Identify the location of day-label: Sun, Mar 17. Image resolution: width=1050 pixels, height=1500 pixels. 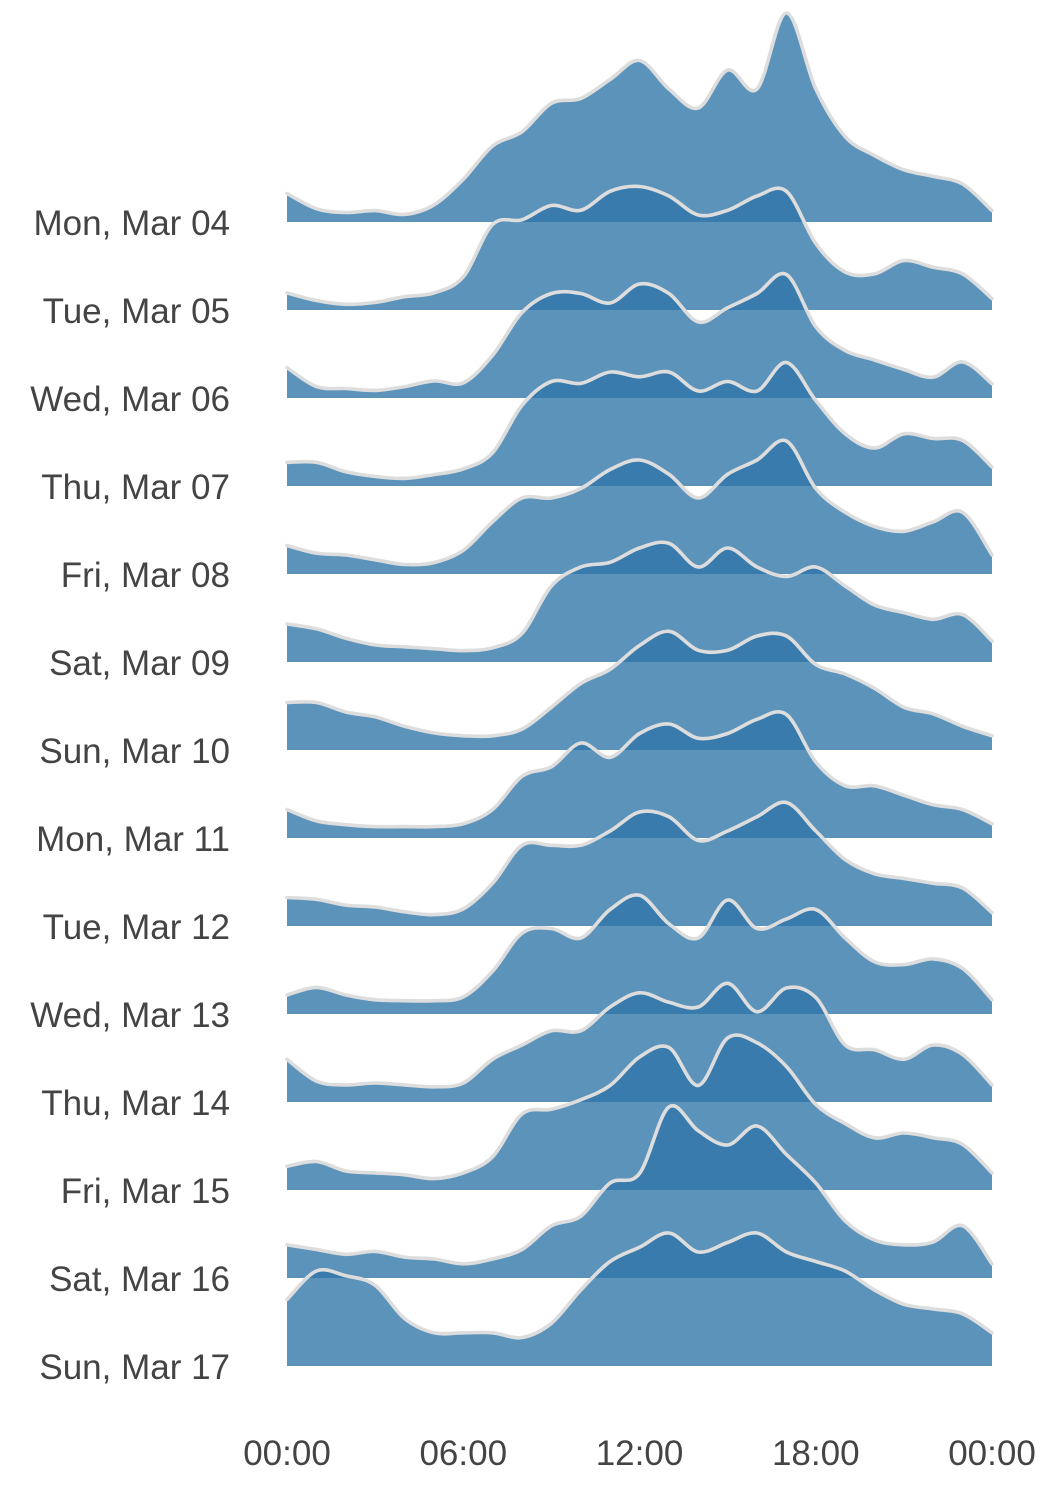
(134, 1367).